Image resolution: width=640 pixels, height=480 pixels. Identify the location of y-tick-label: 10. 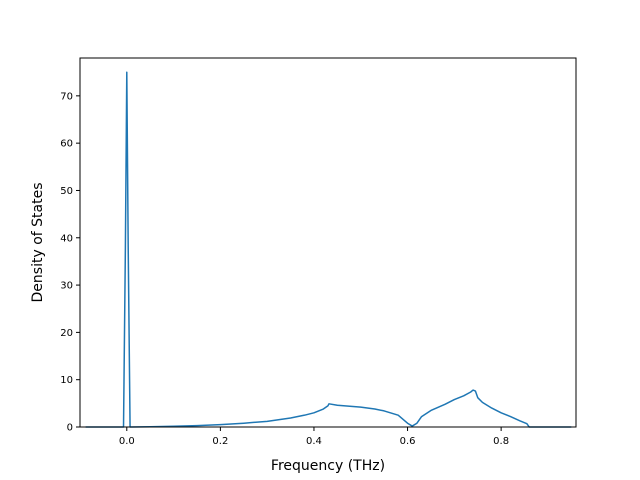
(66, 380).